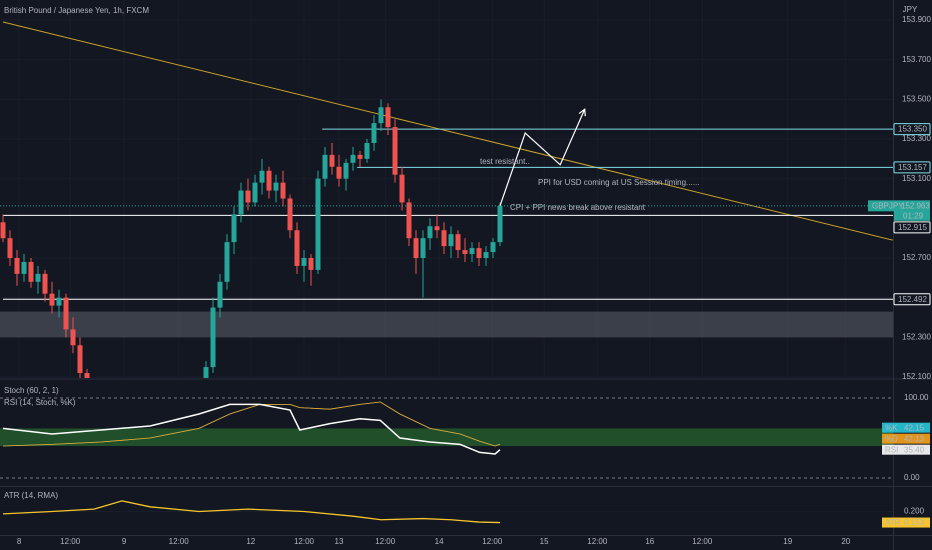  I want to click on support-zone, so click(446, 324).